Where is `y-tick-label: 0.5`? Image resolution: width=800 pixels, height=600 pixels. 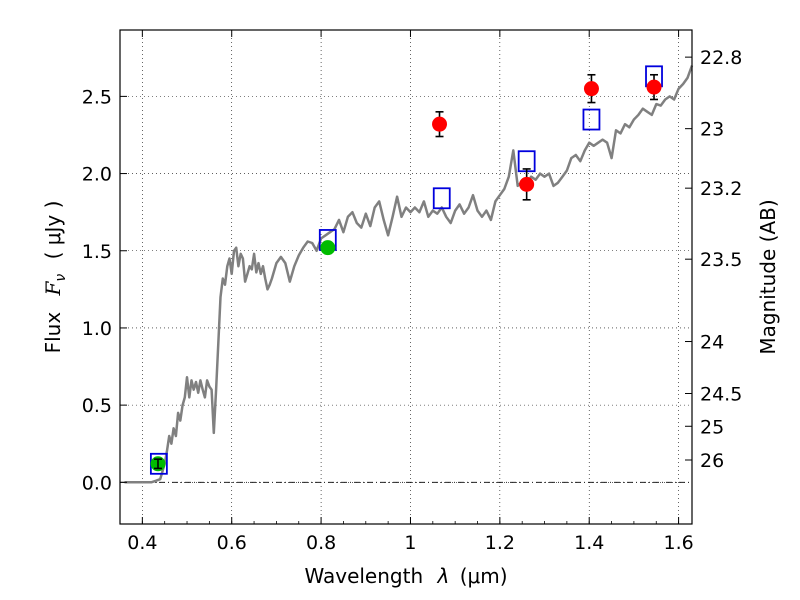
y-tick-label: 0.5 is located at coordinates (97, 406).